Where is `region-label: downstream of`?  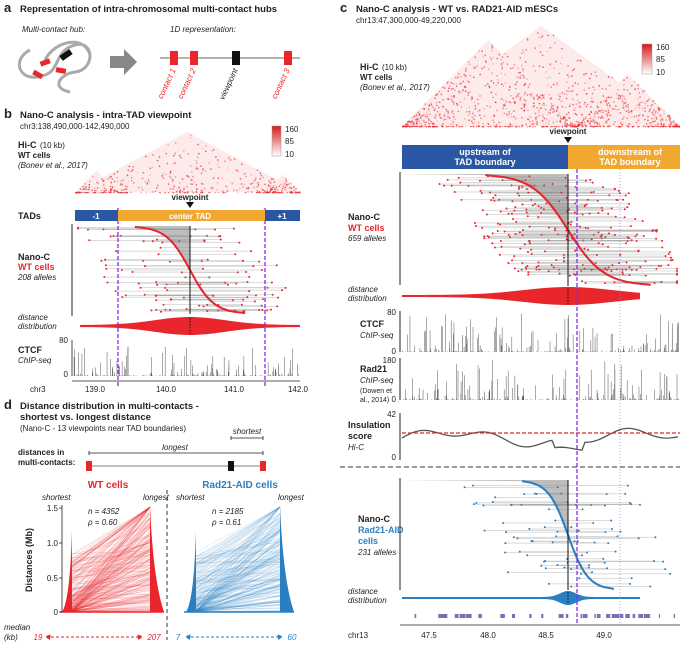
region-label: downstream of is located at coordinates (630, 152).